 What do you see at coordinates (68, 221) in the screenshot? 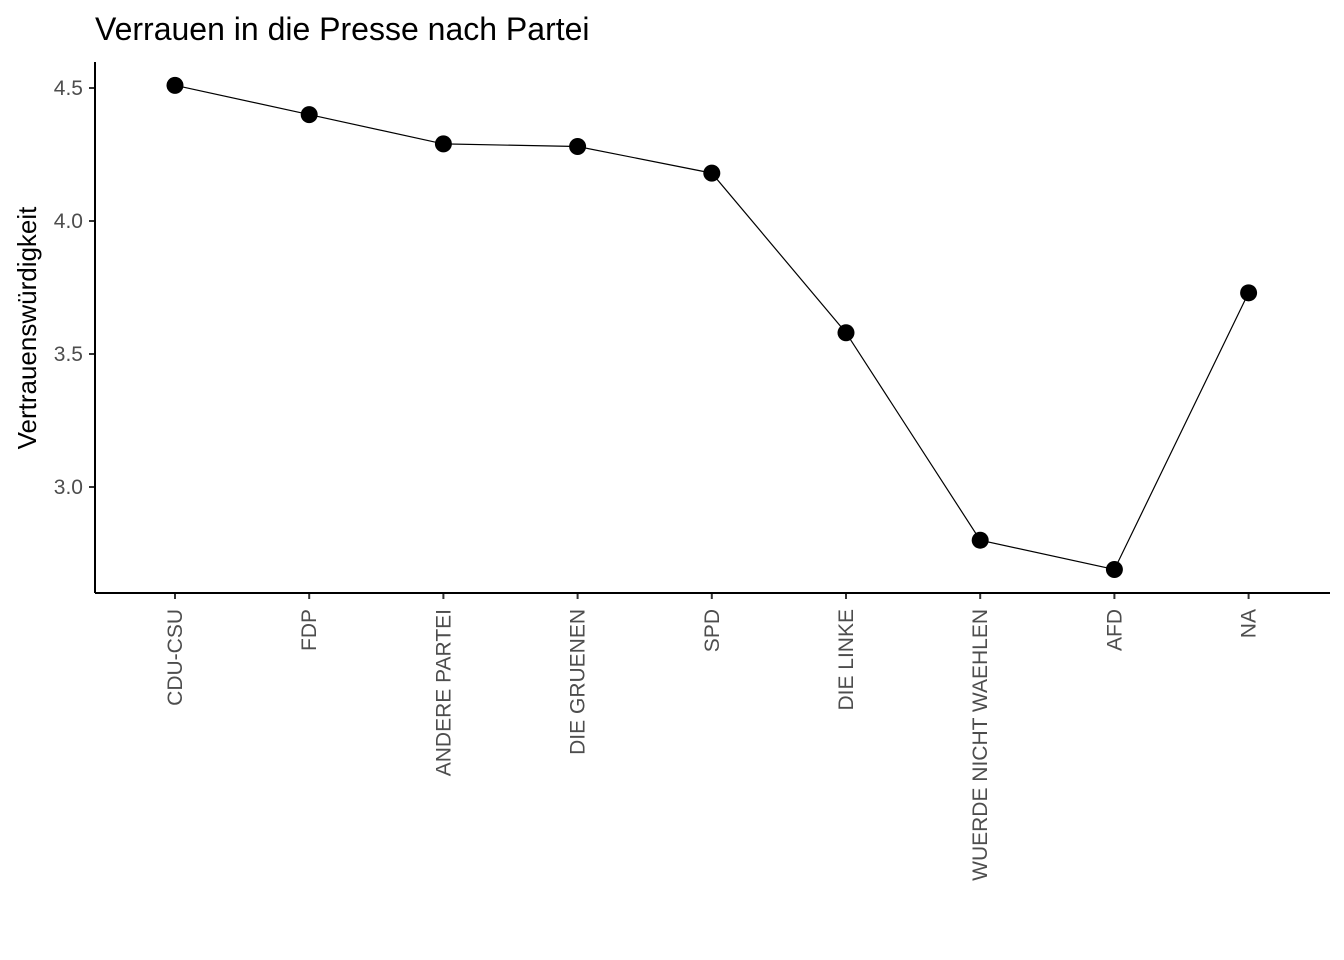
I see `y-tick-label: 4.0` at bounding box center [68, 221].